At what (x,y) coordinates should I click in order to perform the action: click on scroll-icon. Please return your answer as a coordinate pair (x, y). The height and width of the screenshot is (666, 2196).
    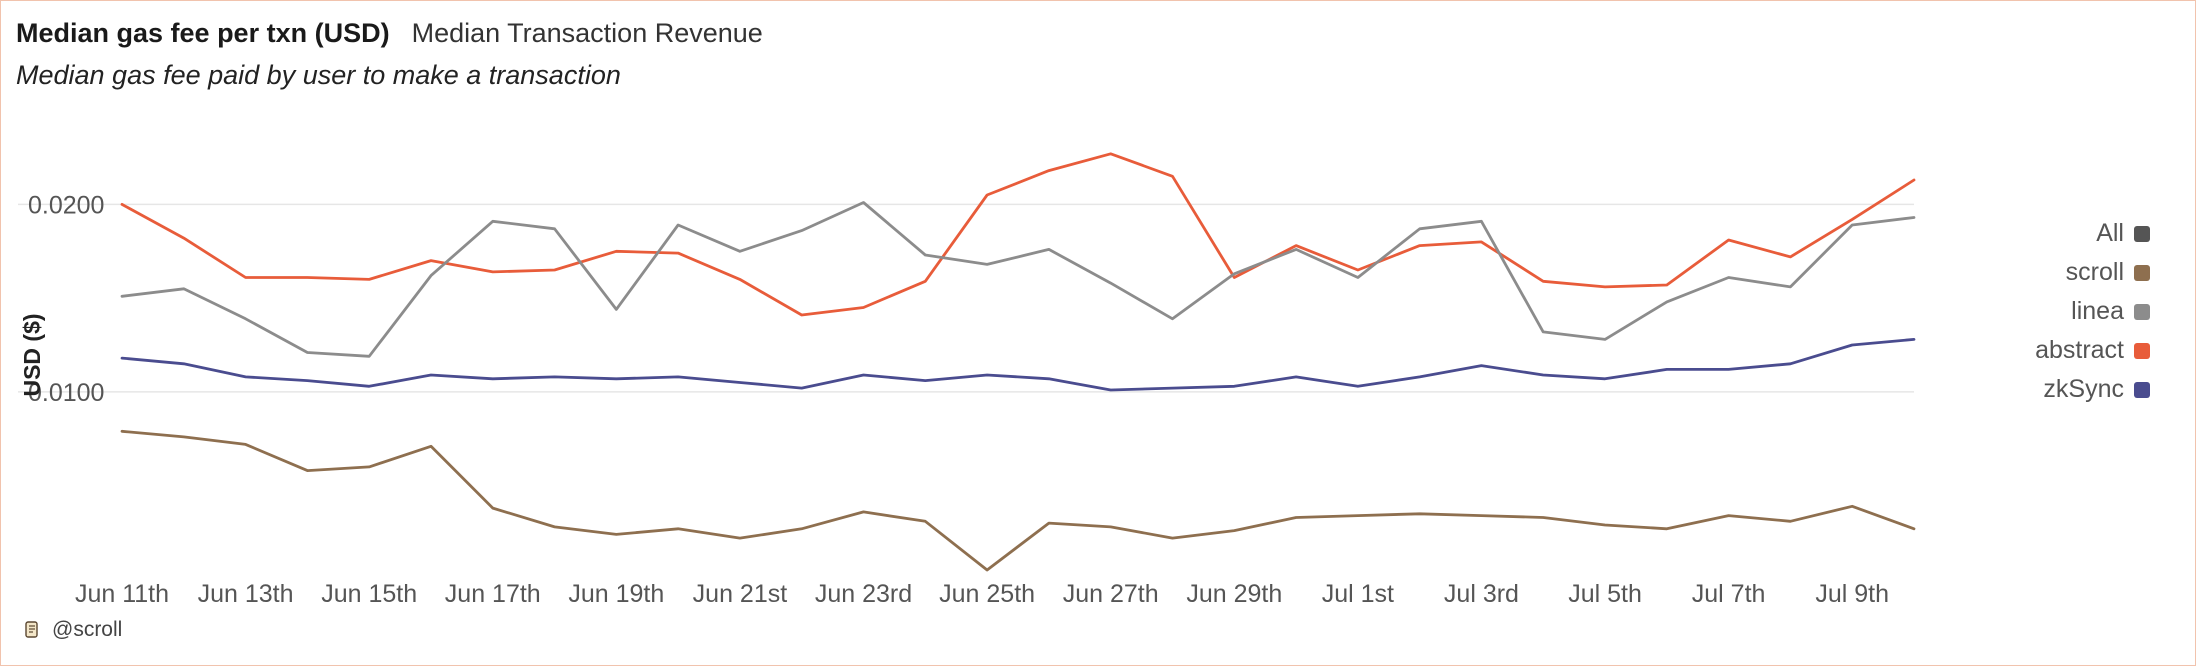
    Looking at the image, I should click on (31, 629).